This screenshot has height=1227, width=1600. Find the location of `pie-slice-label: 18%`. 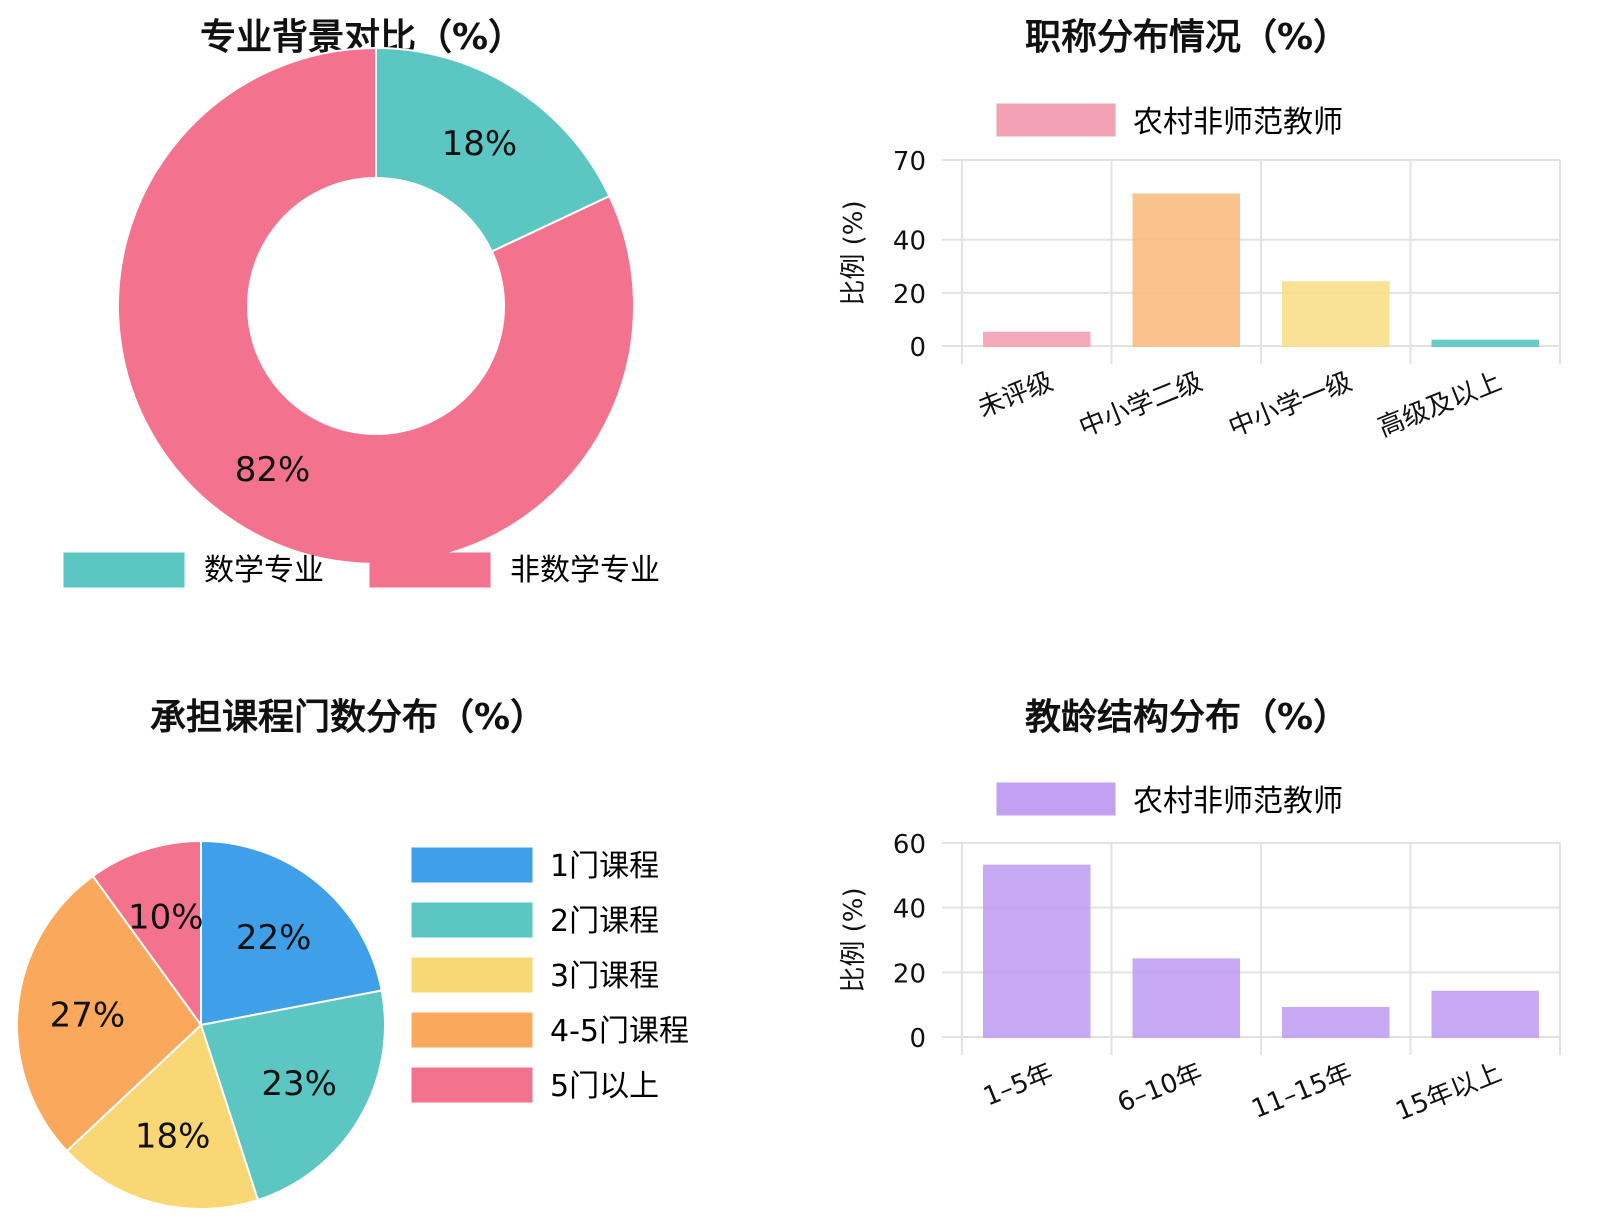

pie-slice-label: 18% is located at coordinates (173, 1136).